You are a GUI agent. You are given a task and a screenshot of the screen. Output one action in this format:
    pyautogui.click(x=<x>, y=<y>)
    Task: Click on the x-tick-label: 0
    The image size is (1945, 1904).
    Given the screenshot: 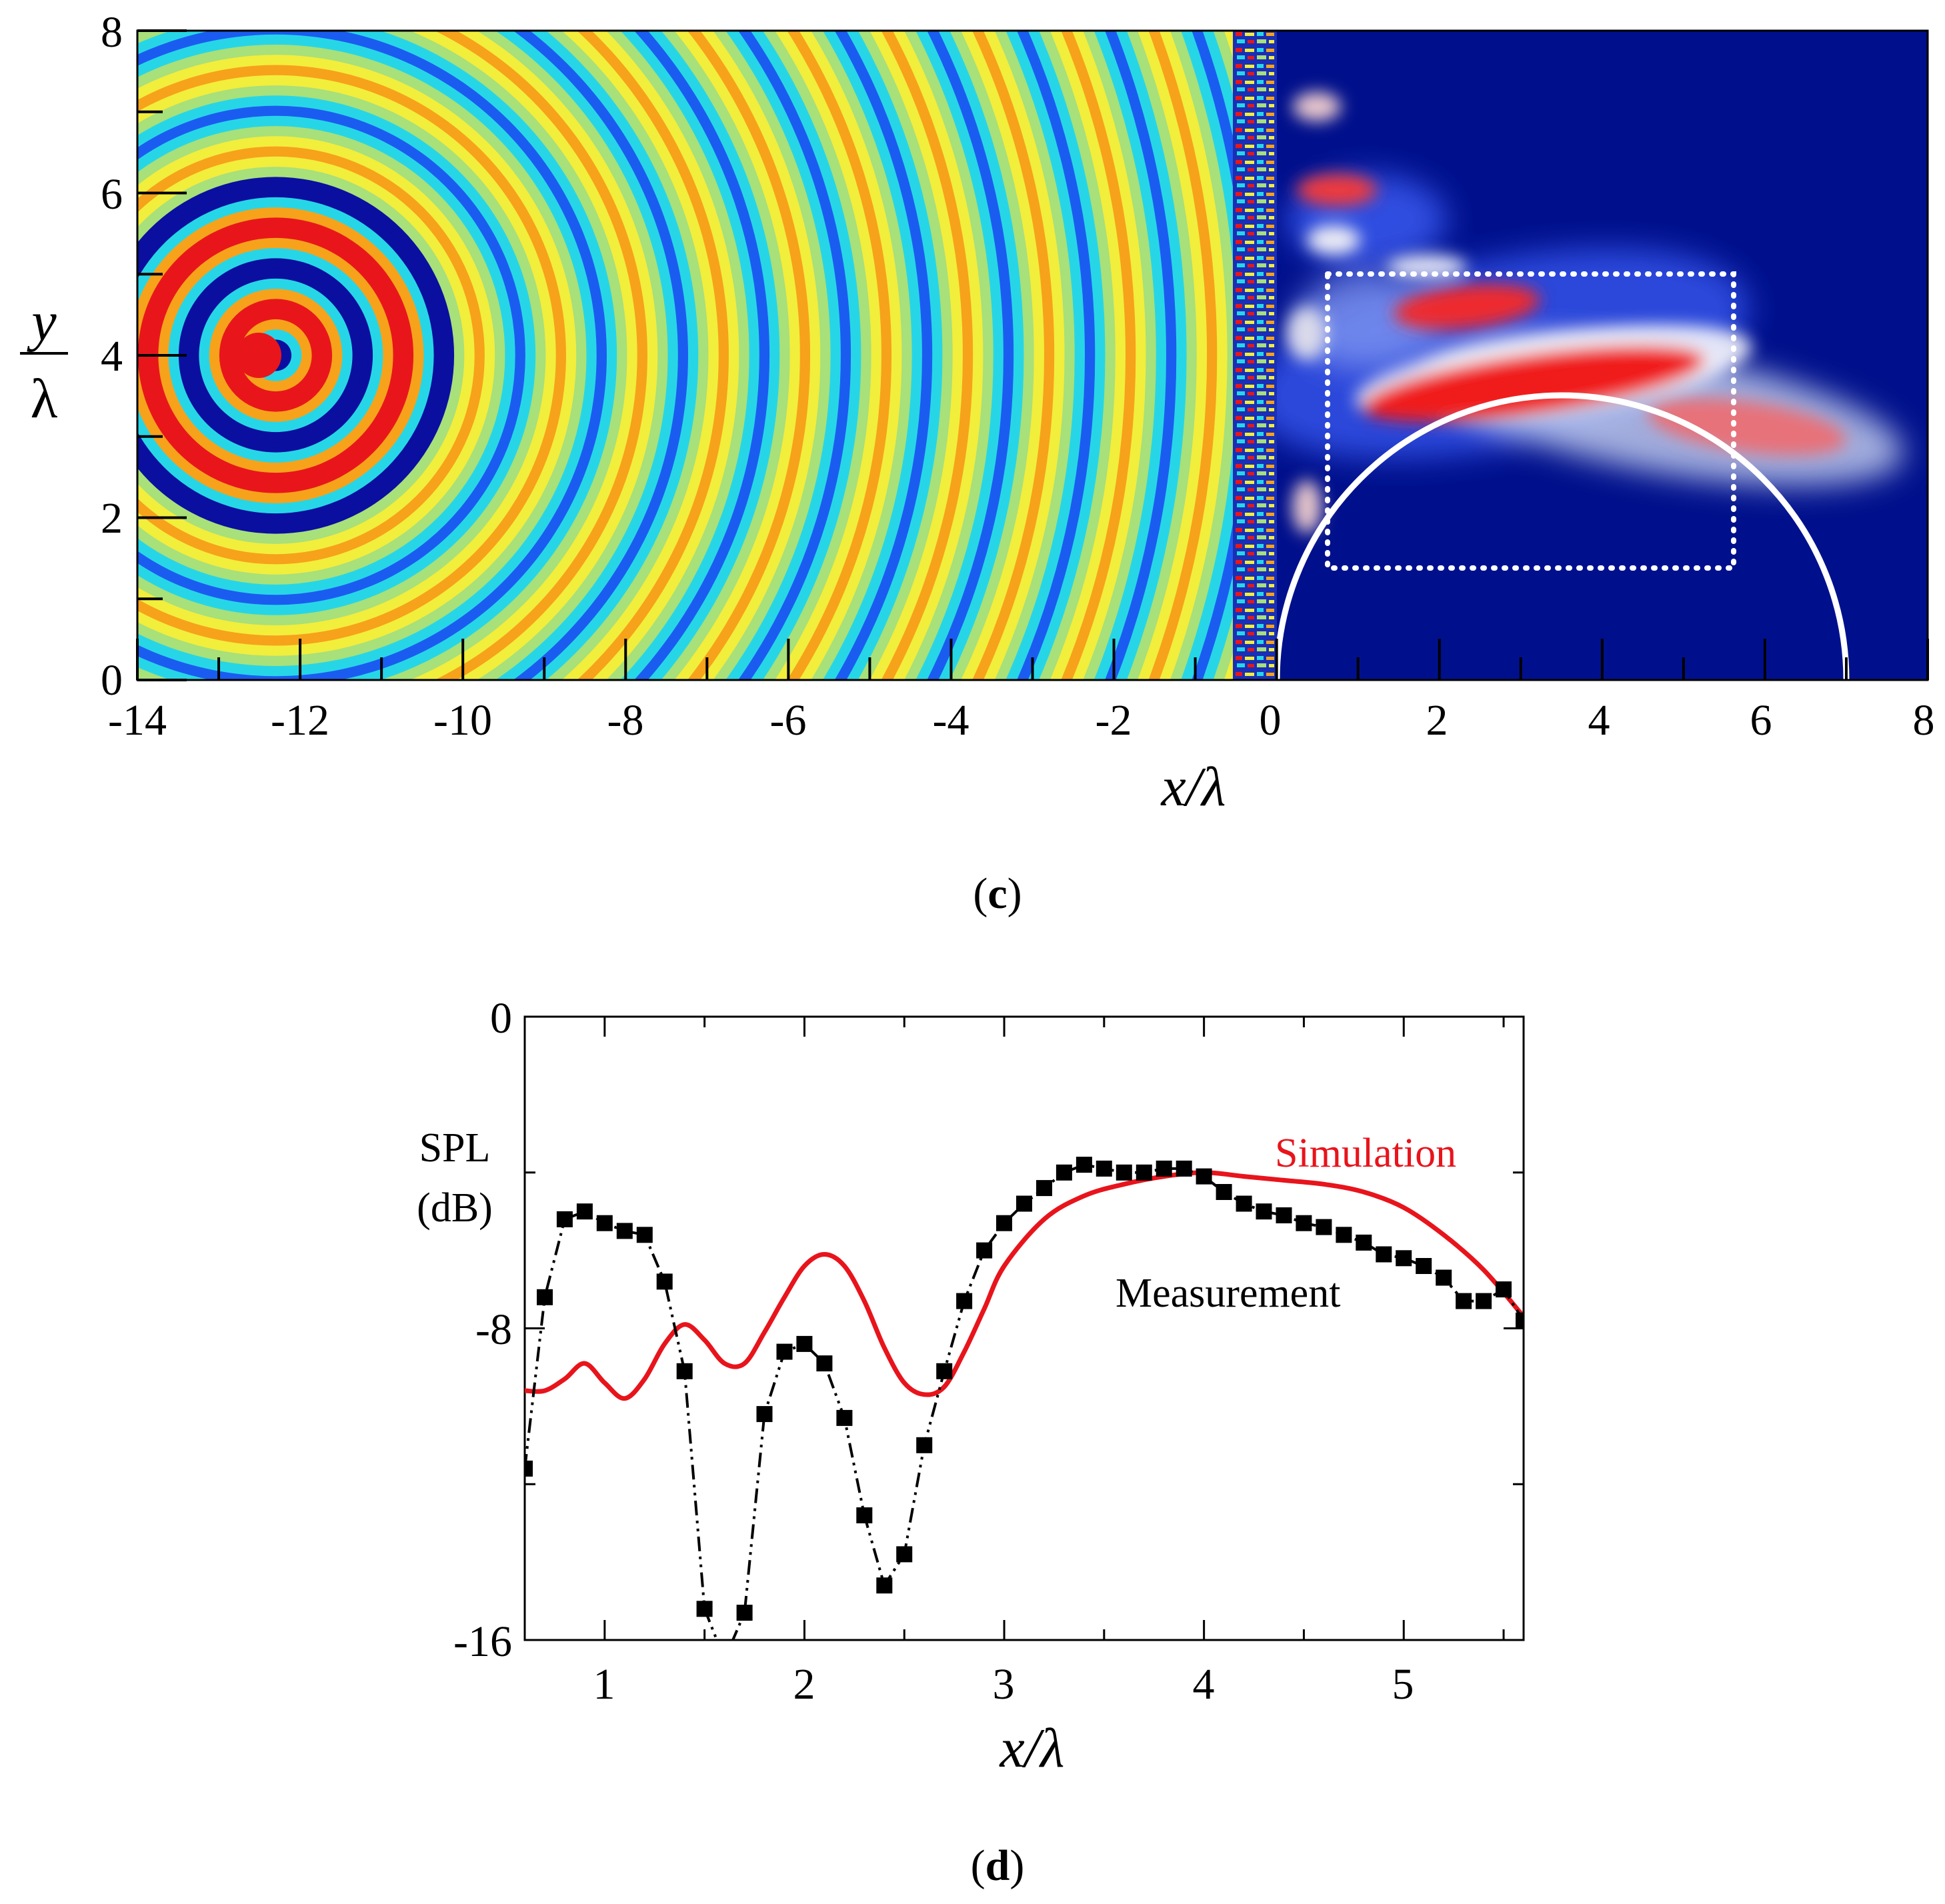 What is the action you would take?
    pyautogui.click(x=1271, y=720)
    